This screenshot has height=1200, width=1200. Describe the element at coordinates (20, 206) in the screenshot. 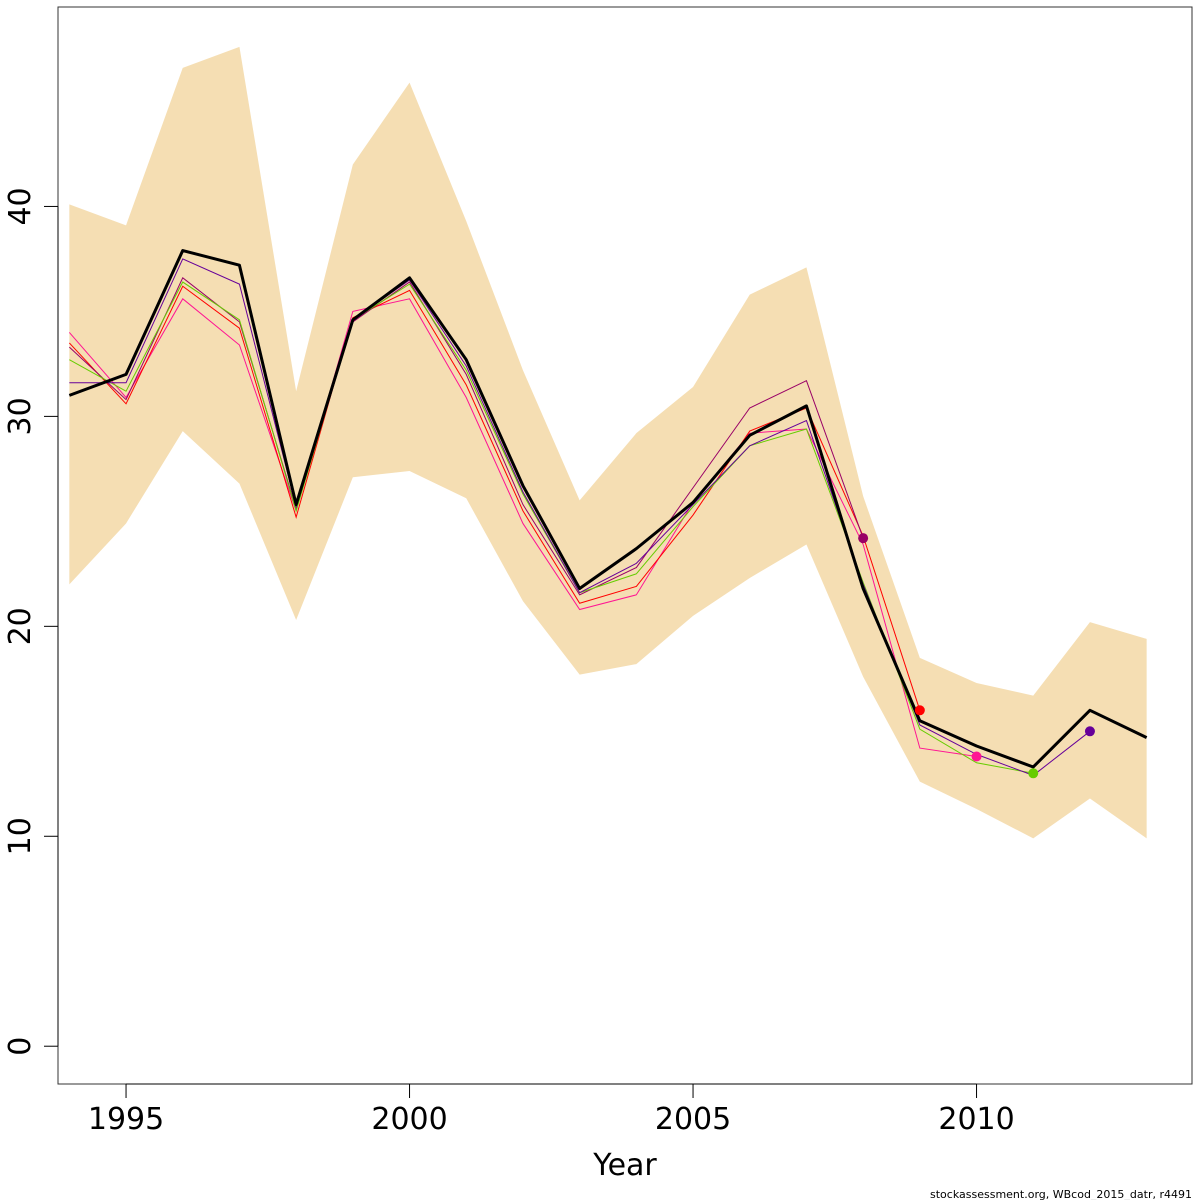

I see `y-tick-label-40: 40` at that location.